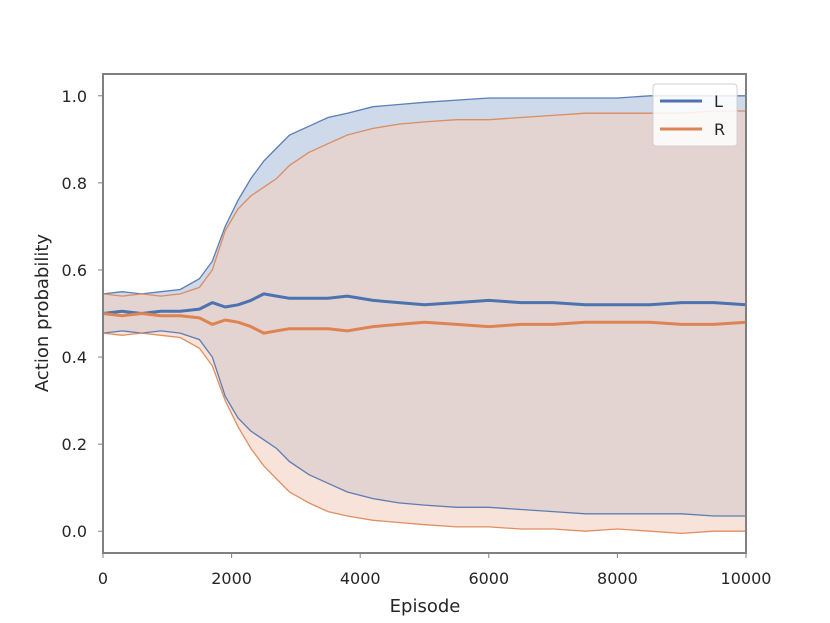  Describe the element at coordinates (424, 323) in the screenshot. I see `mean-line-r` at that location.